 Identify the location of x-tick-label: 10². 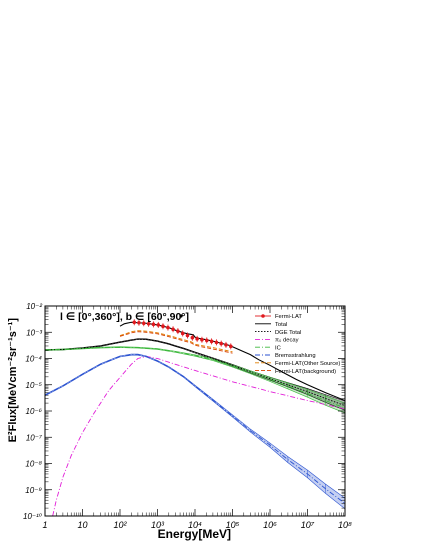
(120, 525).